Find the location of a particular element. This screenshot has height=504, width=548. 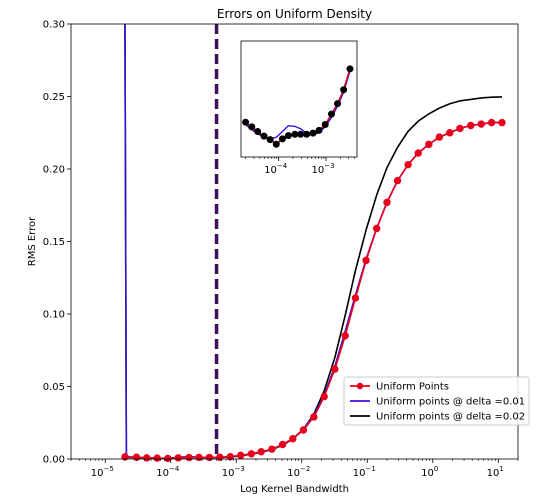

y-tick-label: 0.10 is located at coordinates (54, 315).